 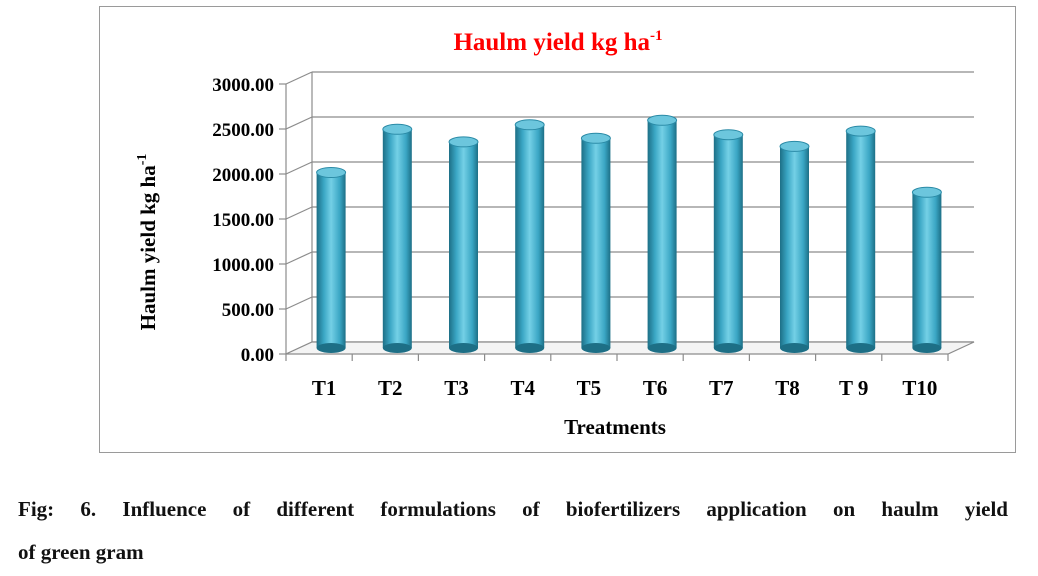 I want to click on y-axis-label: Haulm yield kg ha-1, so click(x=147, y=242).